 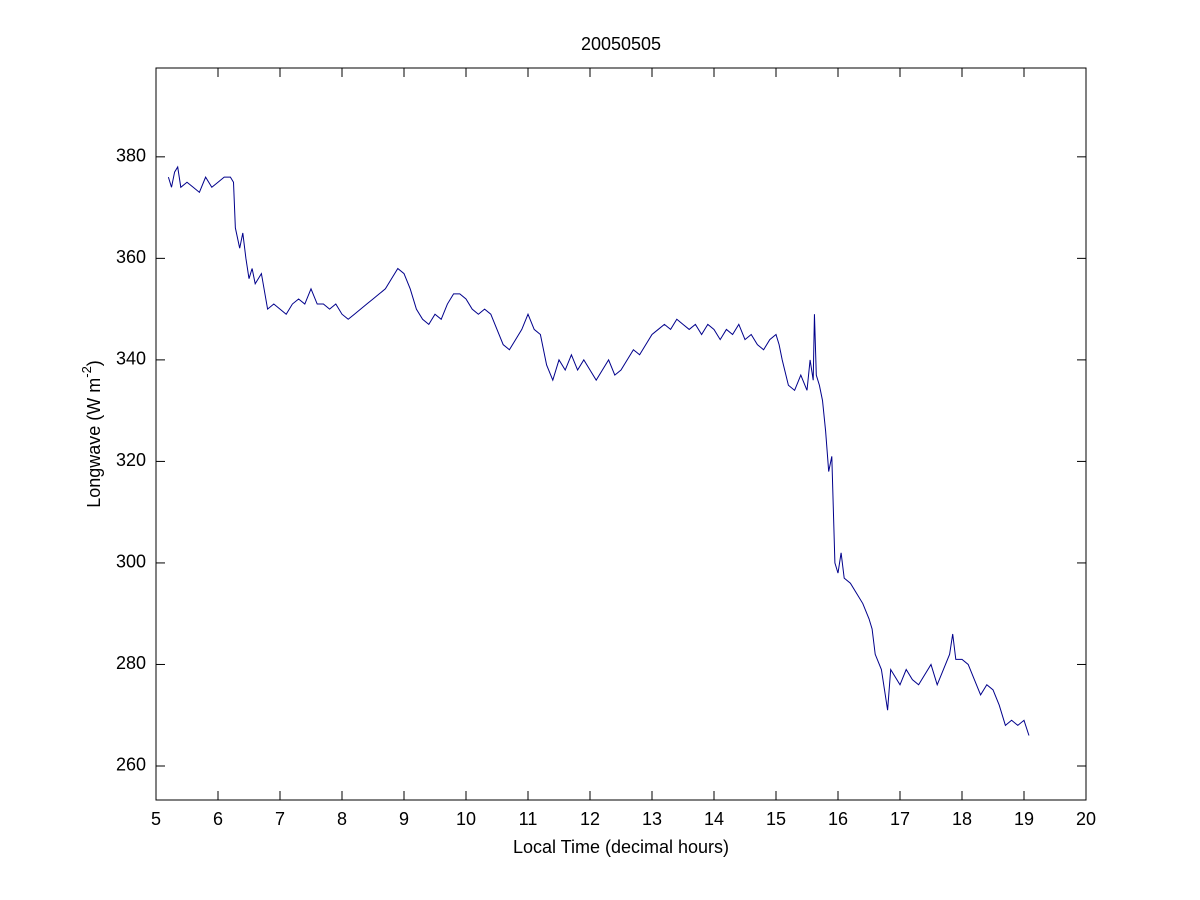 What do you see at coordinates (131, 156) in the screenshot?
I see `y-tick-label: 380` at bounding box center [131, 156].